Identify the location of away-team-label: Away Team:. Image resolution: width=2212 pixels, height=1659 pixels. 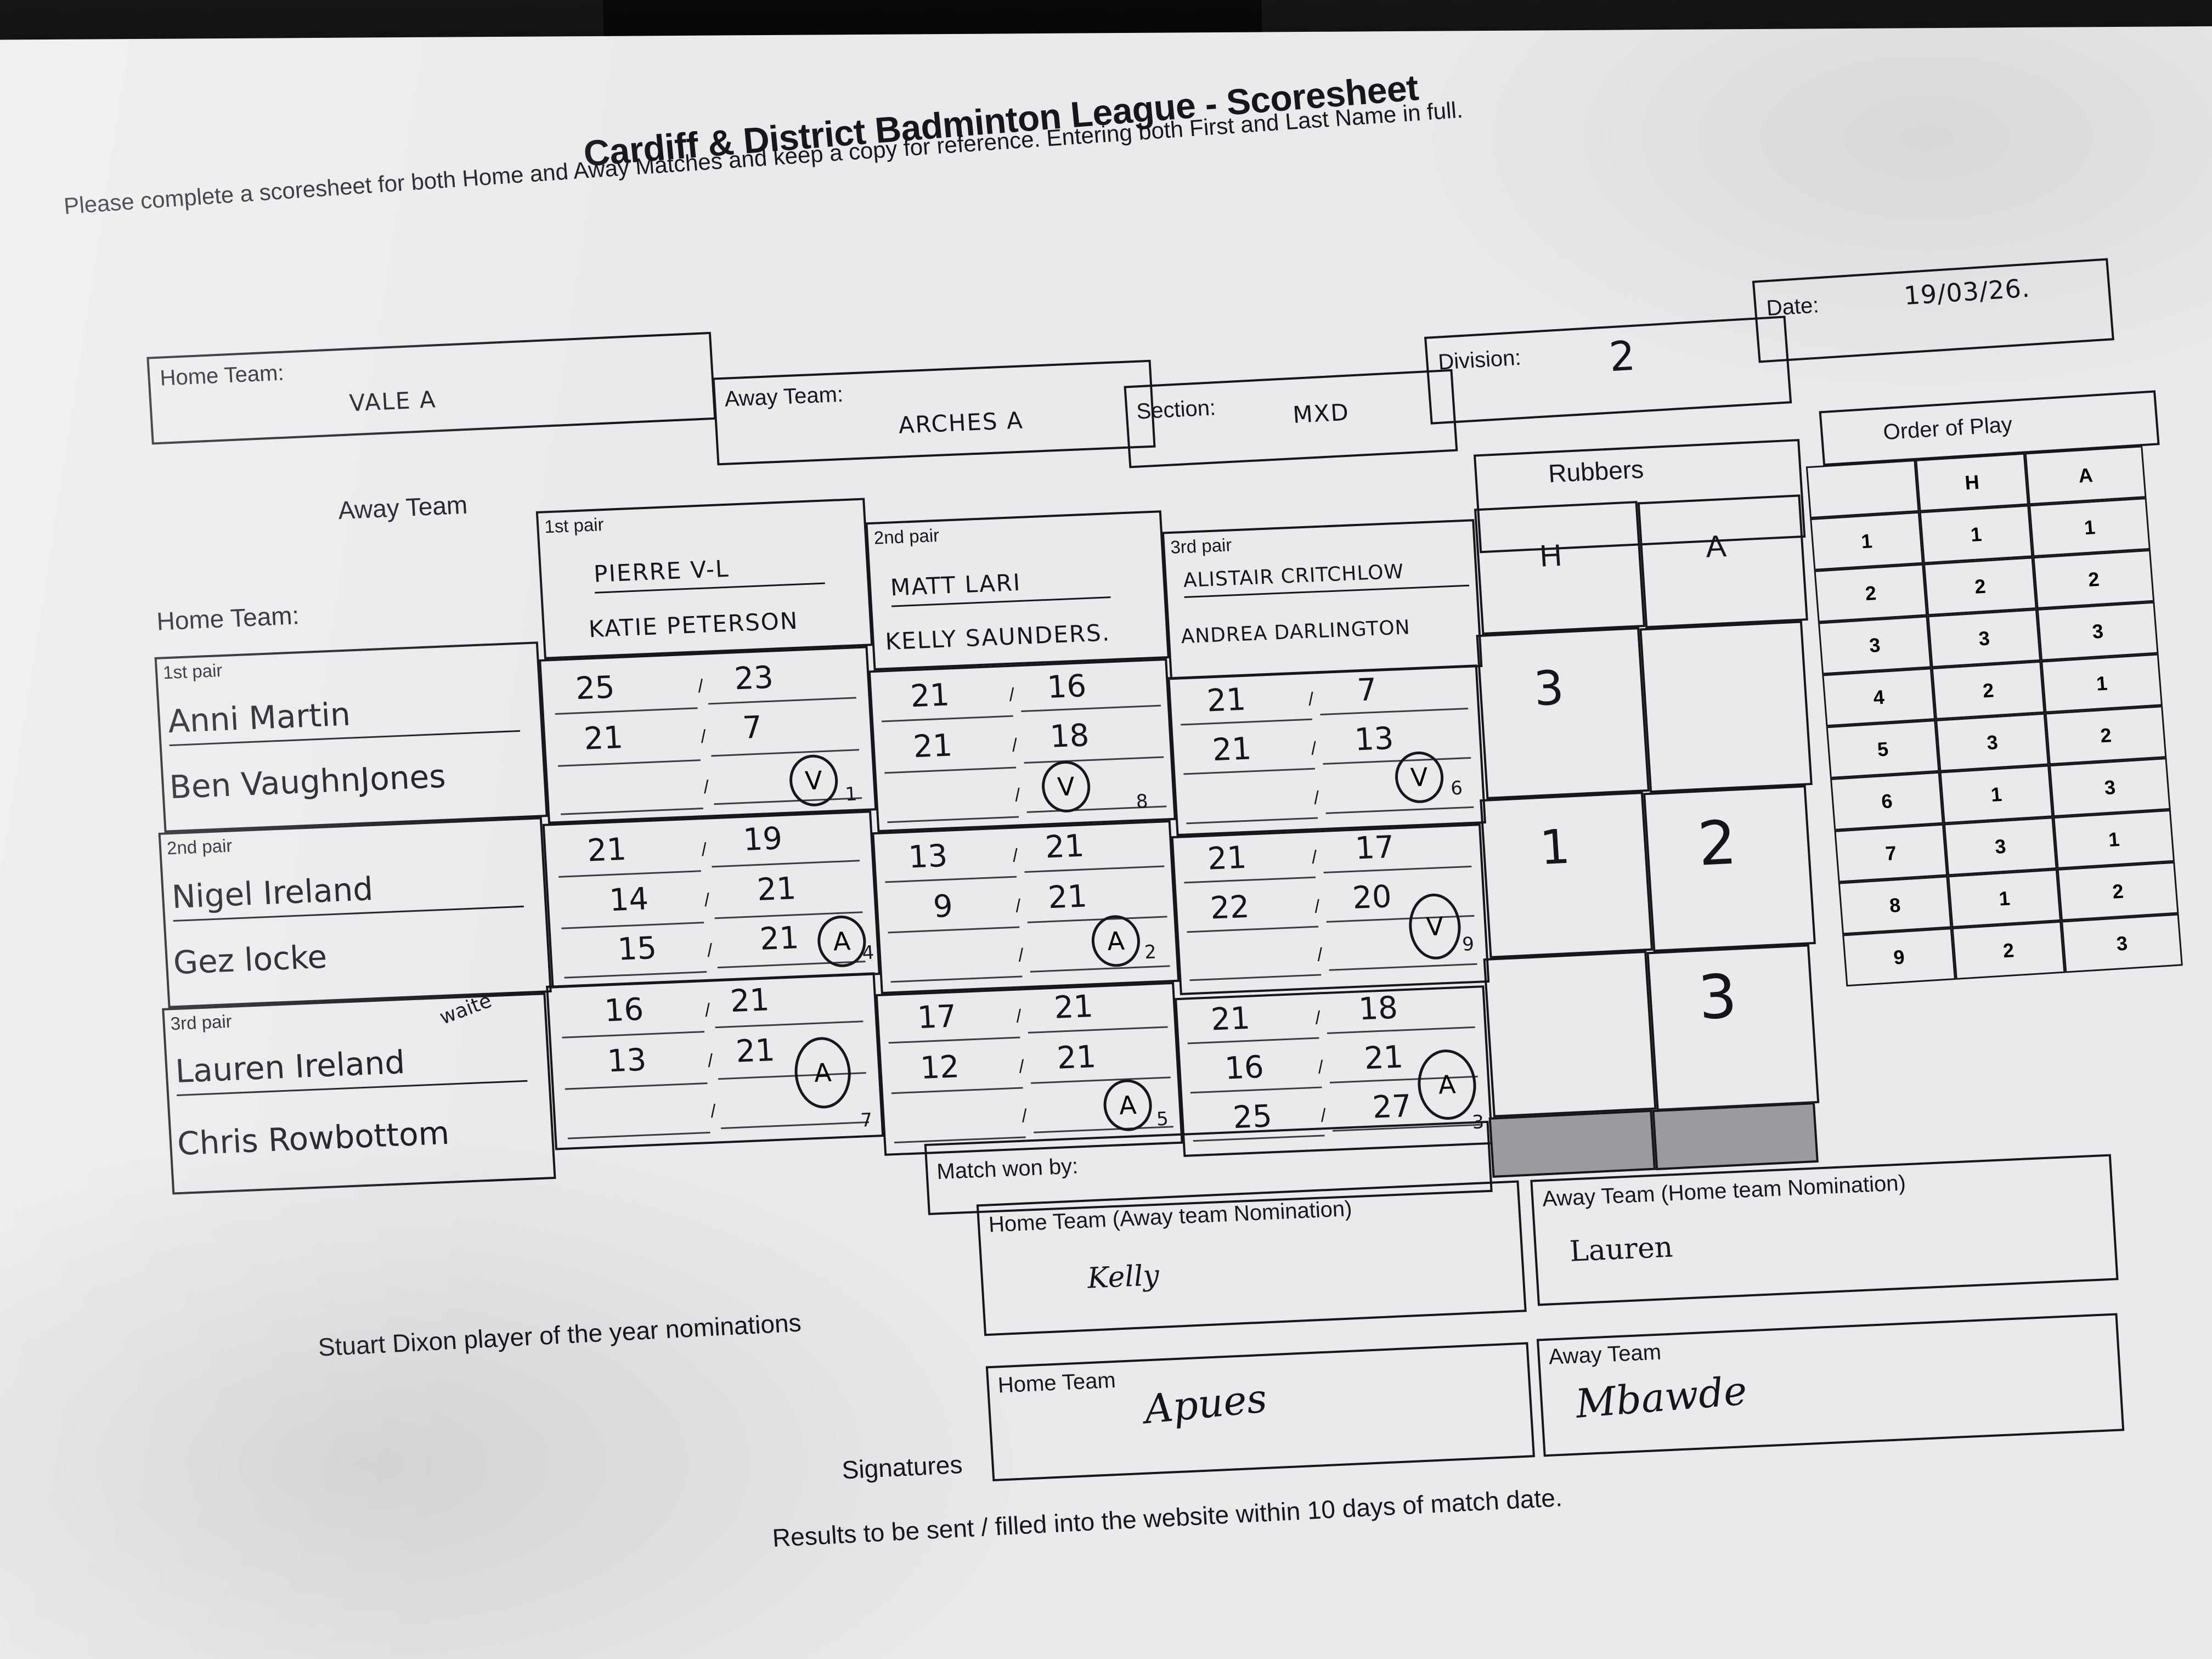
(784, 397).